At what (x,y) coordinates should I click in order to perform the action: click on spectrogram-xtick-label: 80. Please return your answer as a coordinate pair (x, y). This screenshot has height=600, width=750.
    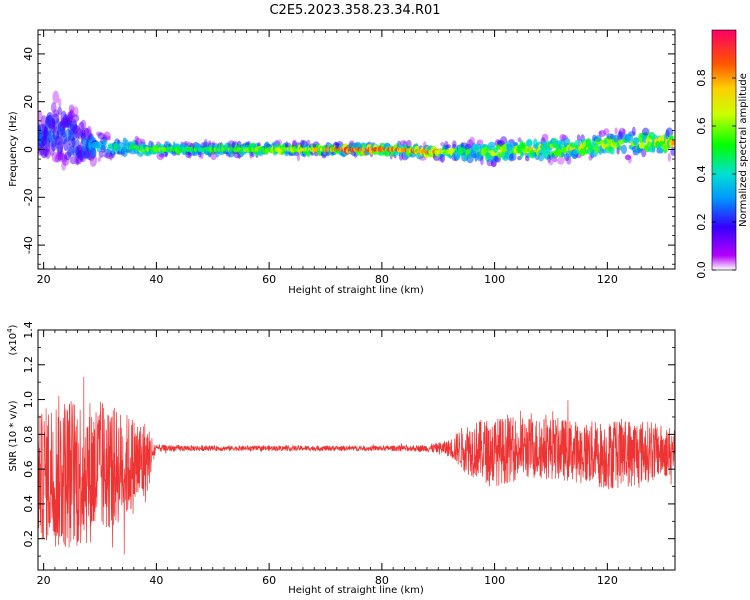
    Looking at the image, I should click on (382, 279).